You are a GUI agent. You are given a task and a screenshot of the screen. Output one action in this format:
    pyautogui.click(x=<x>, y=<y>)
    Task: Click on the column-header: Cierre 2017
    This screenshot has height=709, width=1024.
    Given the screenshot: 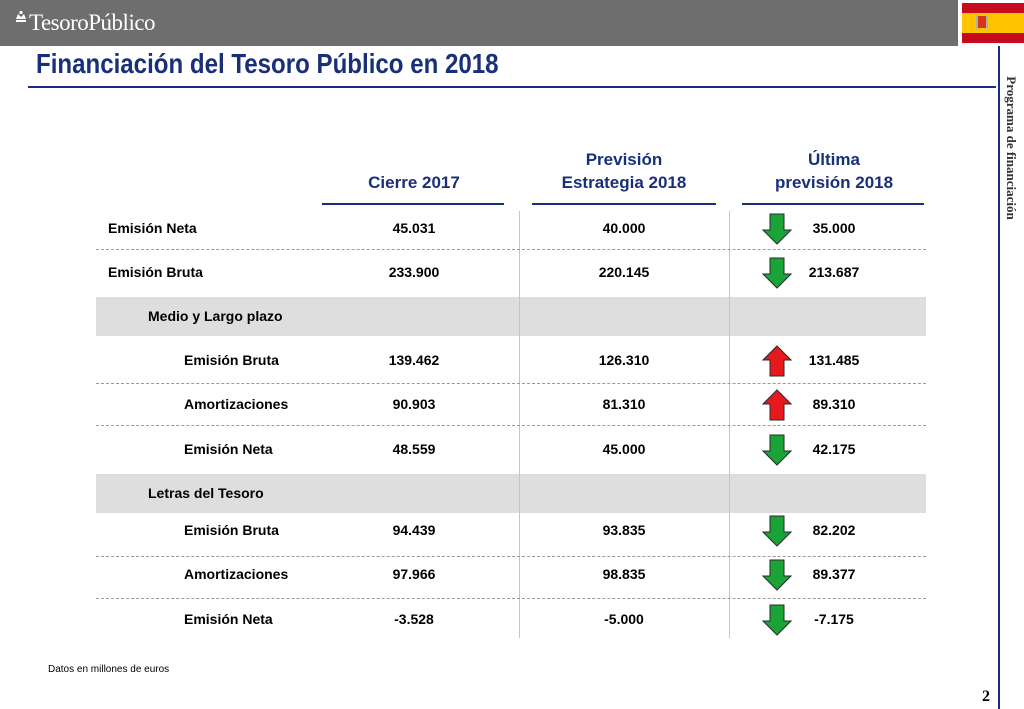 What is the action you would take?
    pyautogui.click(x=414, y=182)
    